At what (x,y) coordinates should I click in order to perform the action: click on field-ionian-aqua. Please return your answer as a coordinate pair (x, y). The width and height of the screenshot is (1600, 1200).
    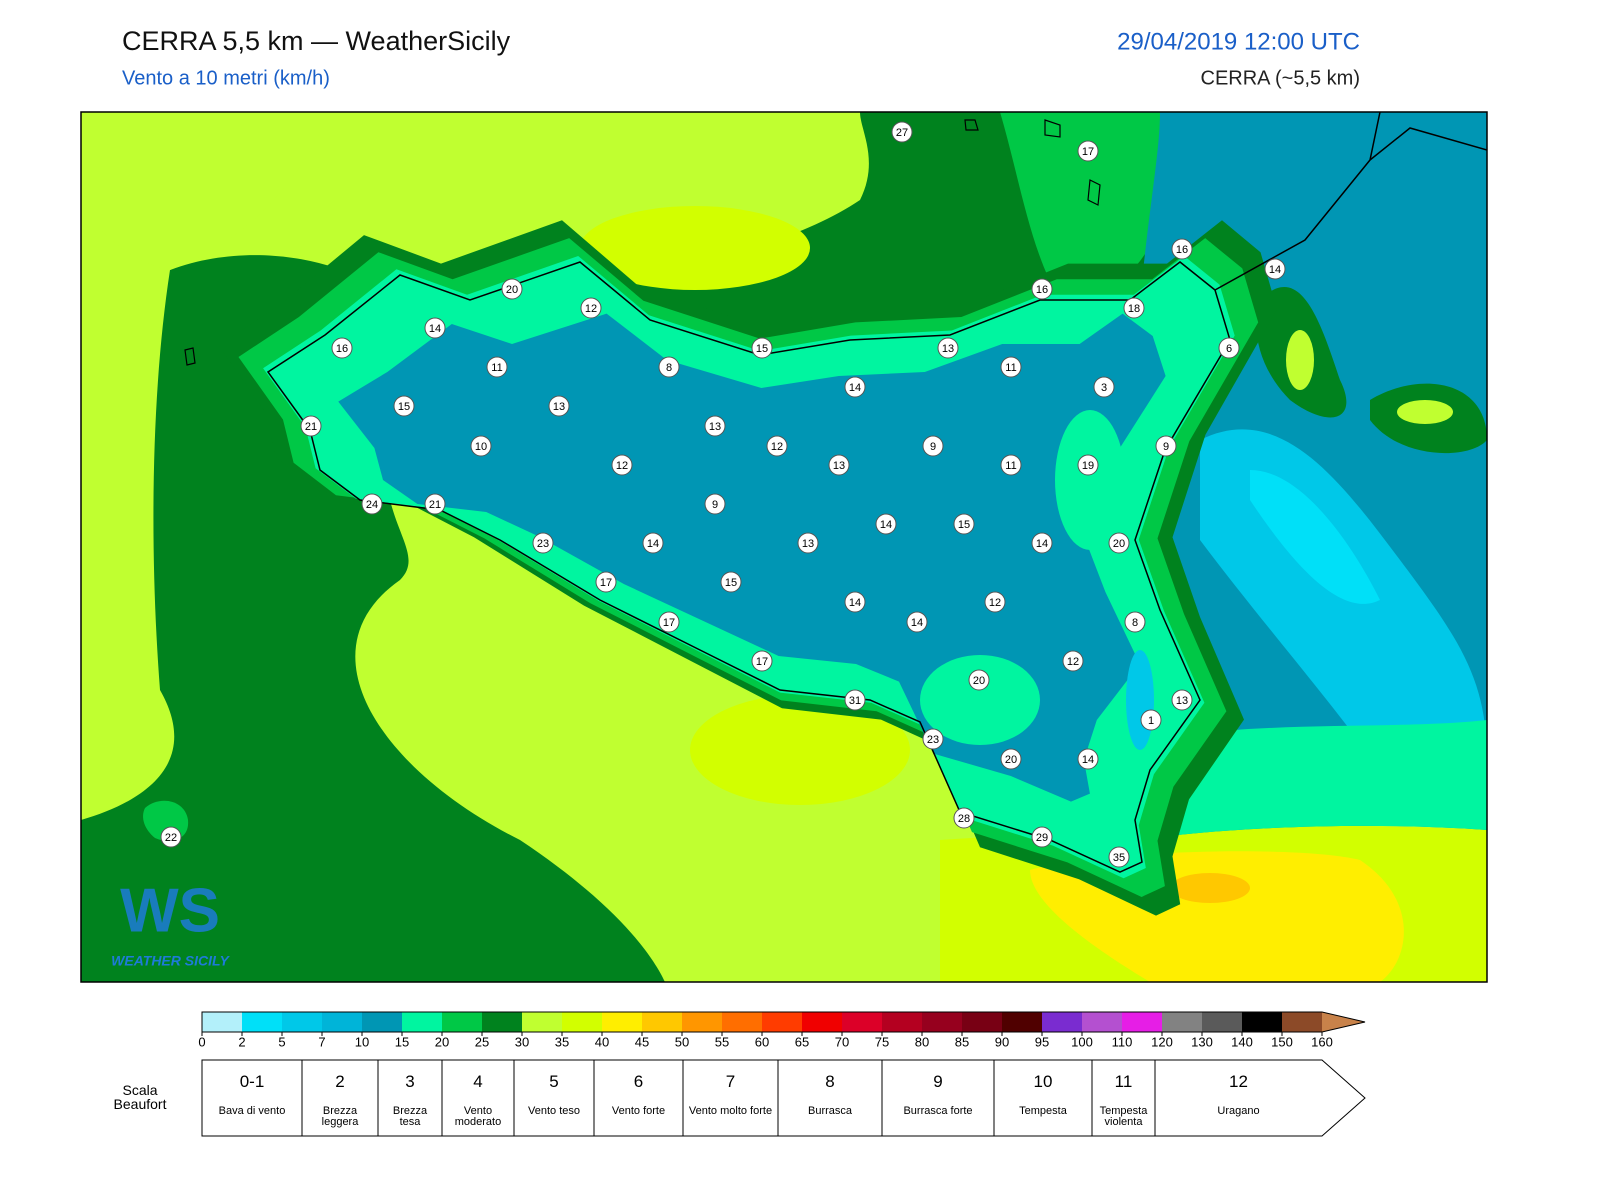
    Looking at the image, I should click on (1313, 780).